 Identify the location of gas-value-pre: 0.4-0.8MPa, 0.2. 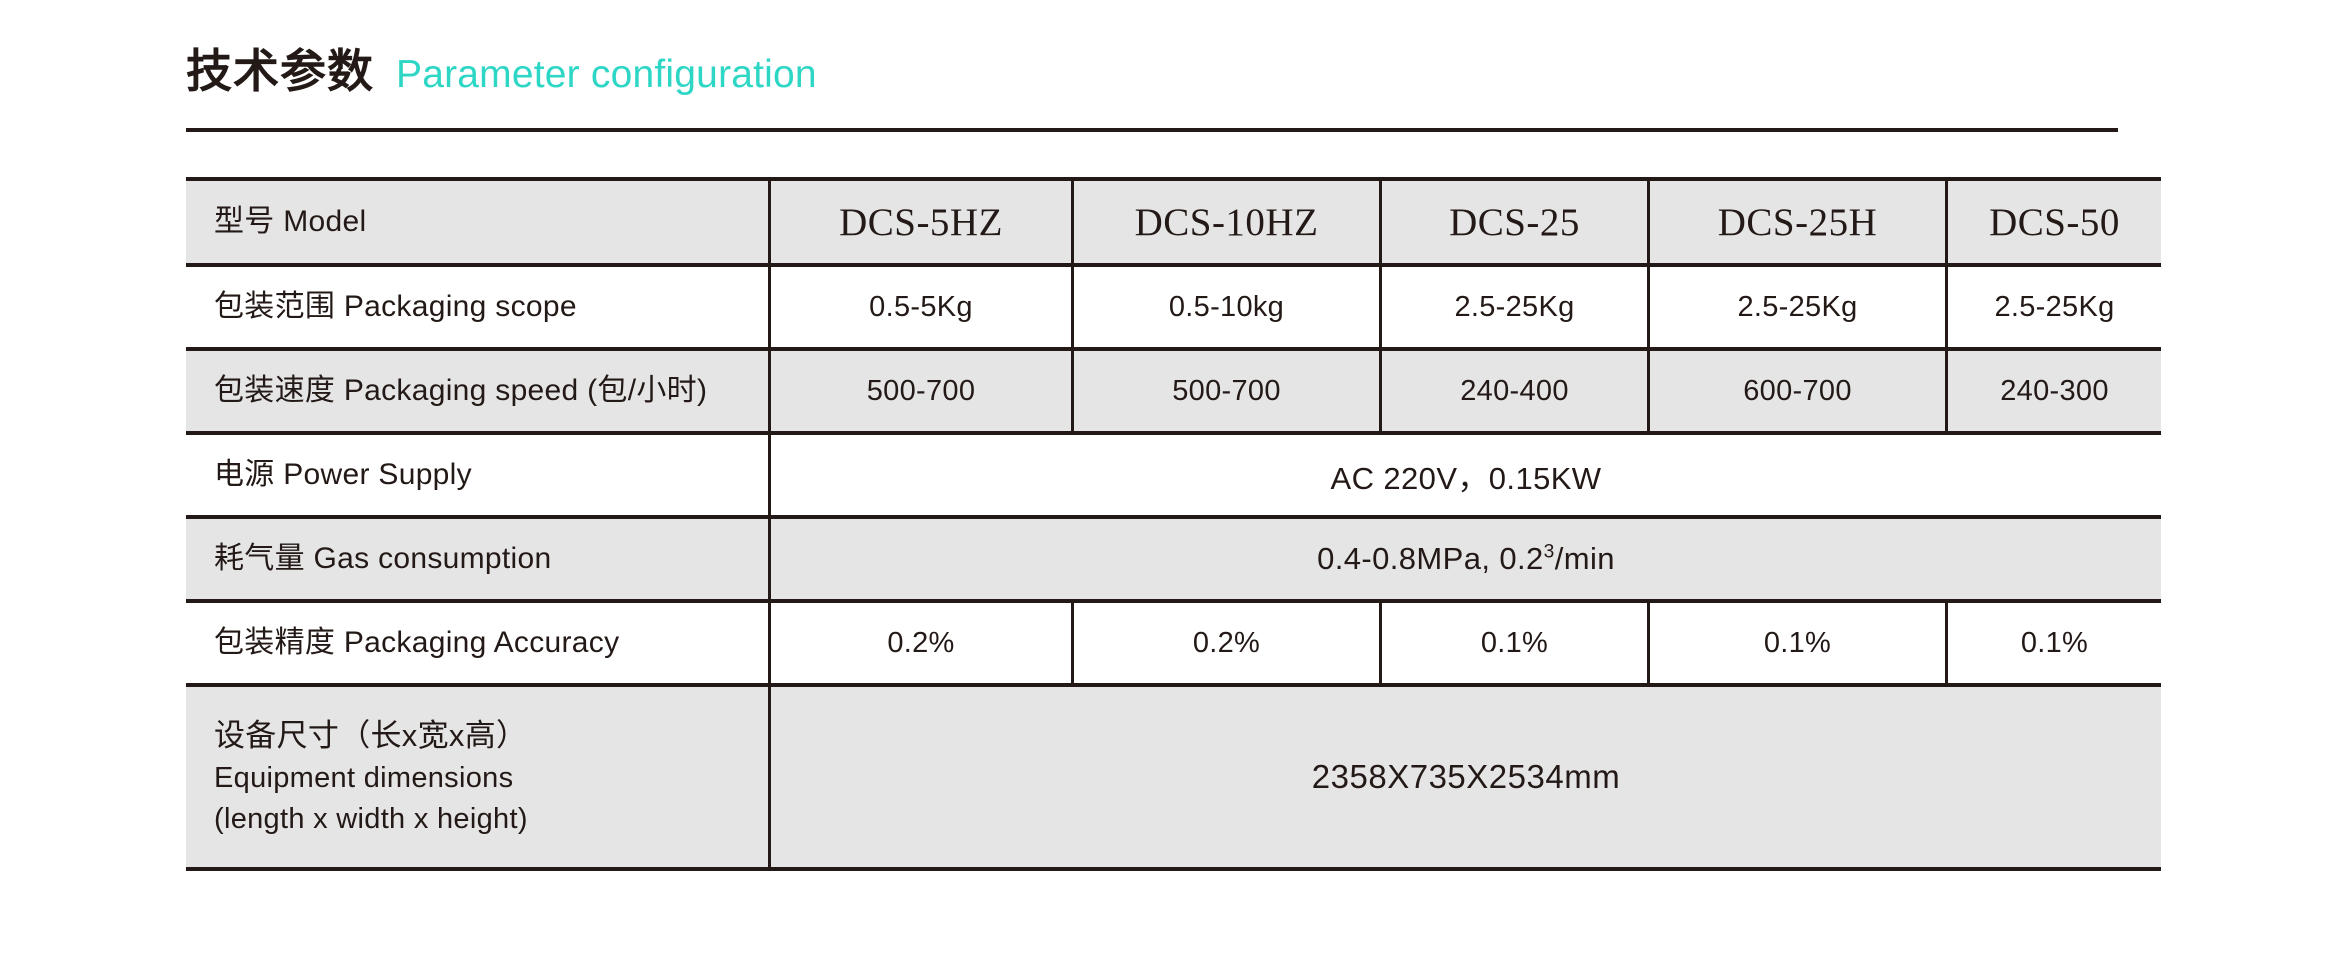
(1430, 558).